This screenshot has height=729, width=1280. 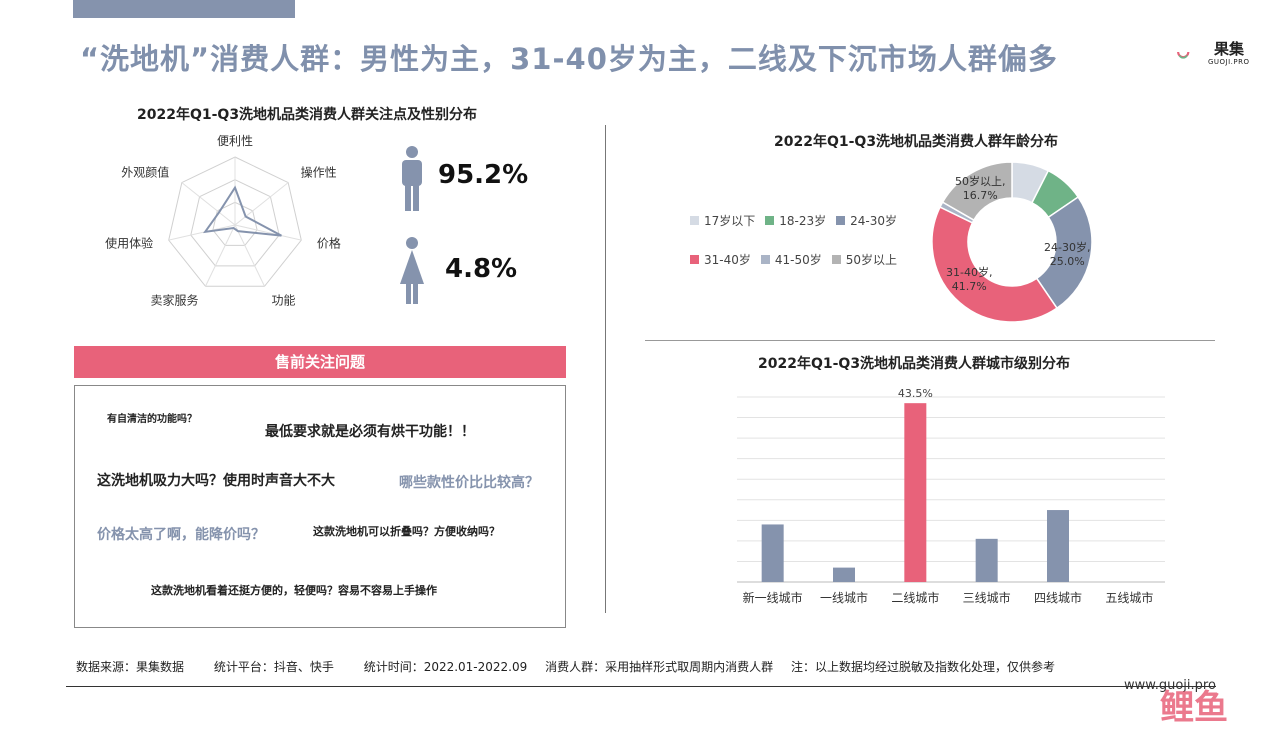 I want to click on question-item: 哪些款性价比比较高？, so click(x=469, y=483).